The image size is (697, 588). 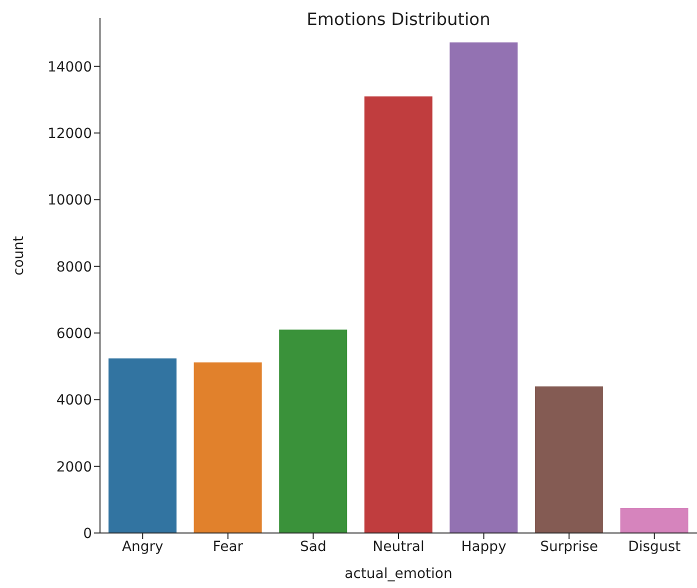 What do you see at coordinates (69, 67) in the screenshot?
I see `y-tick-label: 14000` at bounding box center [69, 67].